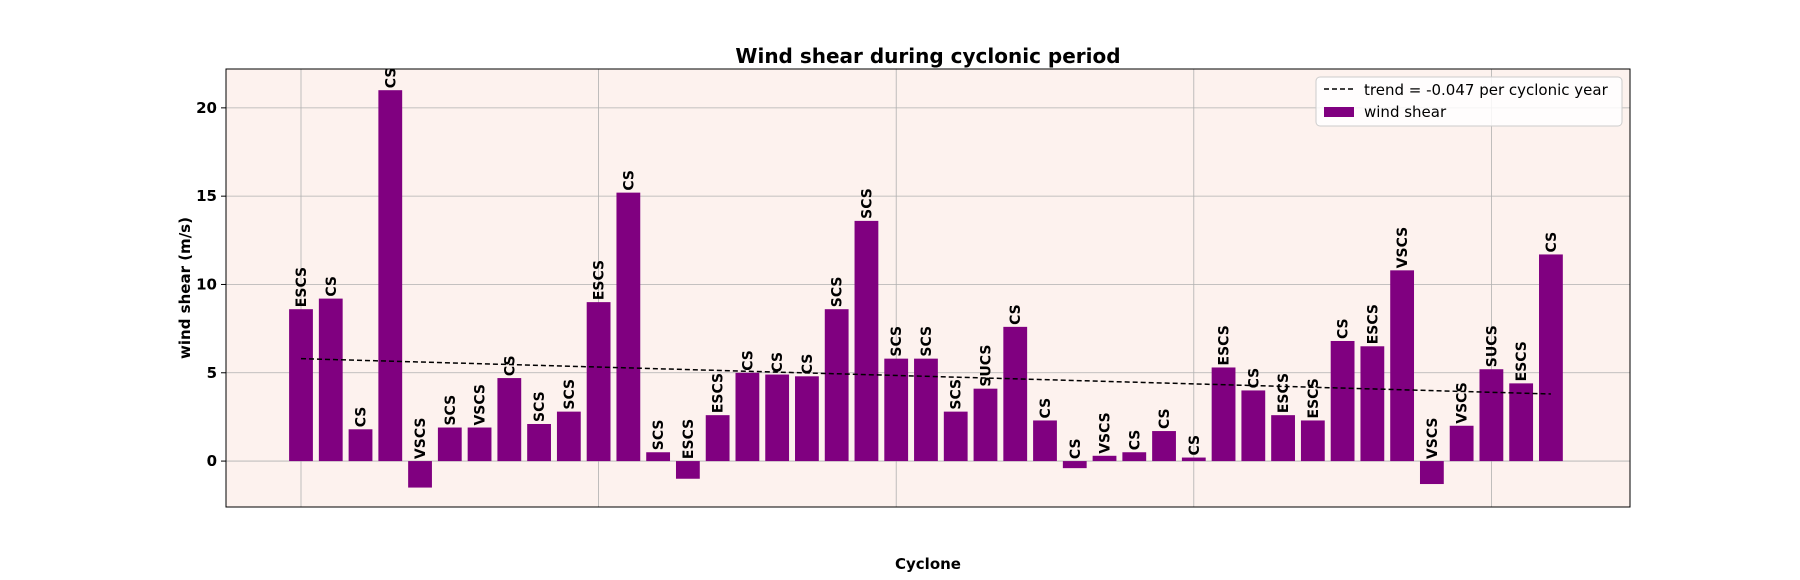  Describe the element at coordinates (206, 284) in the screenshot. I see `y-tick-label: 10` at that location.